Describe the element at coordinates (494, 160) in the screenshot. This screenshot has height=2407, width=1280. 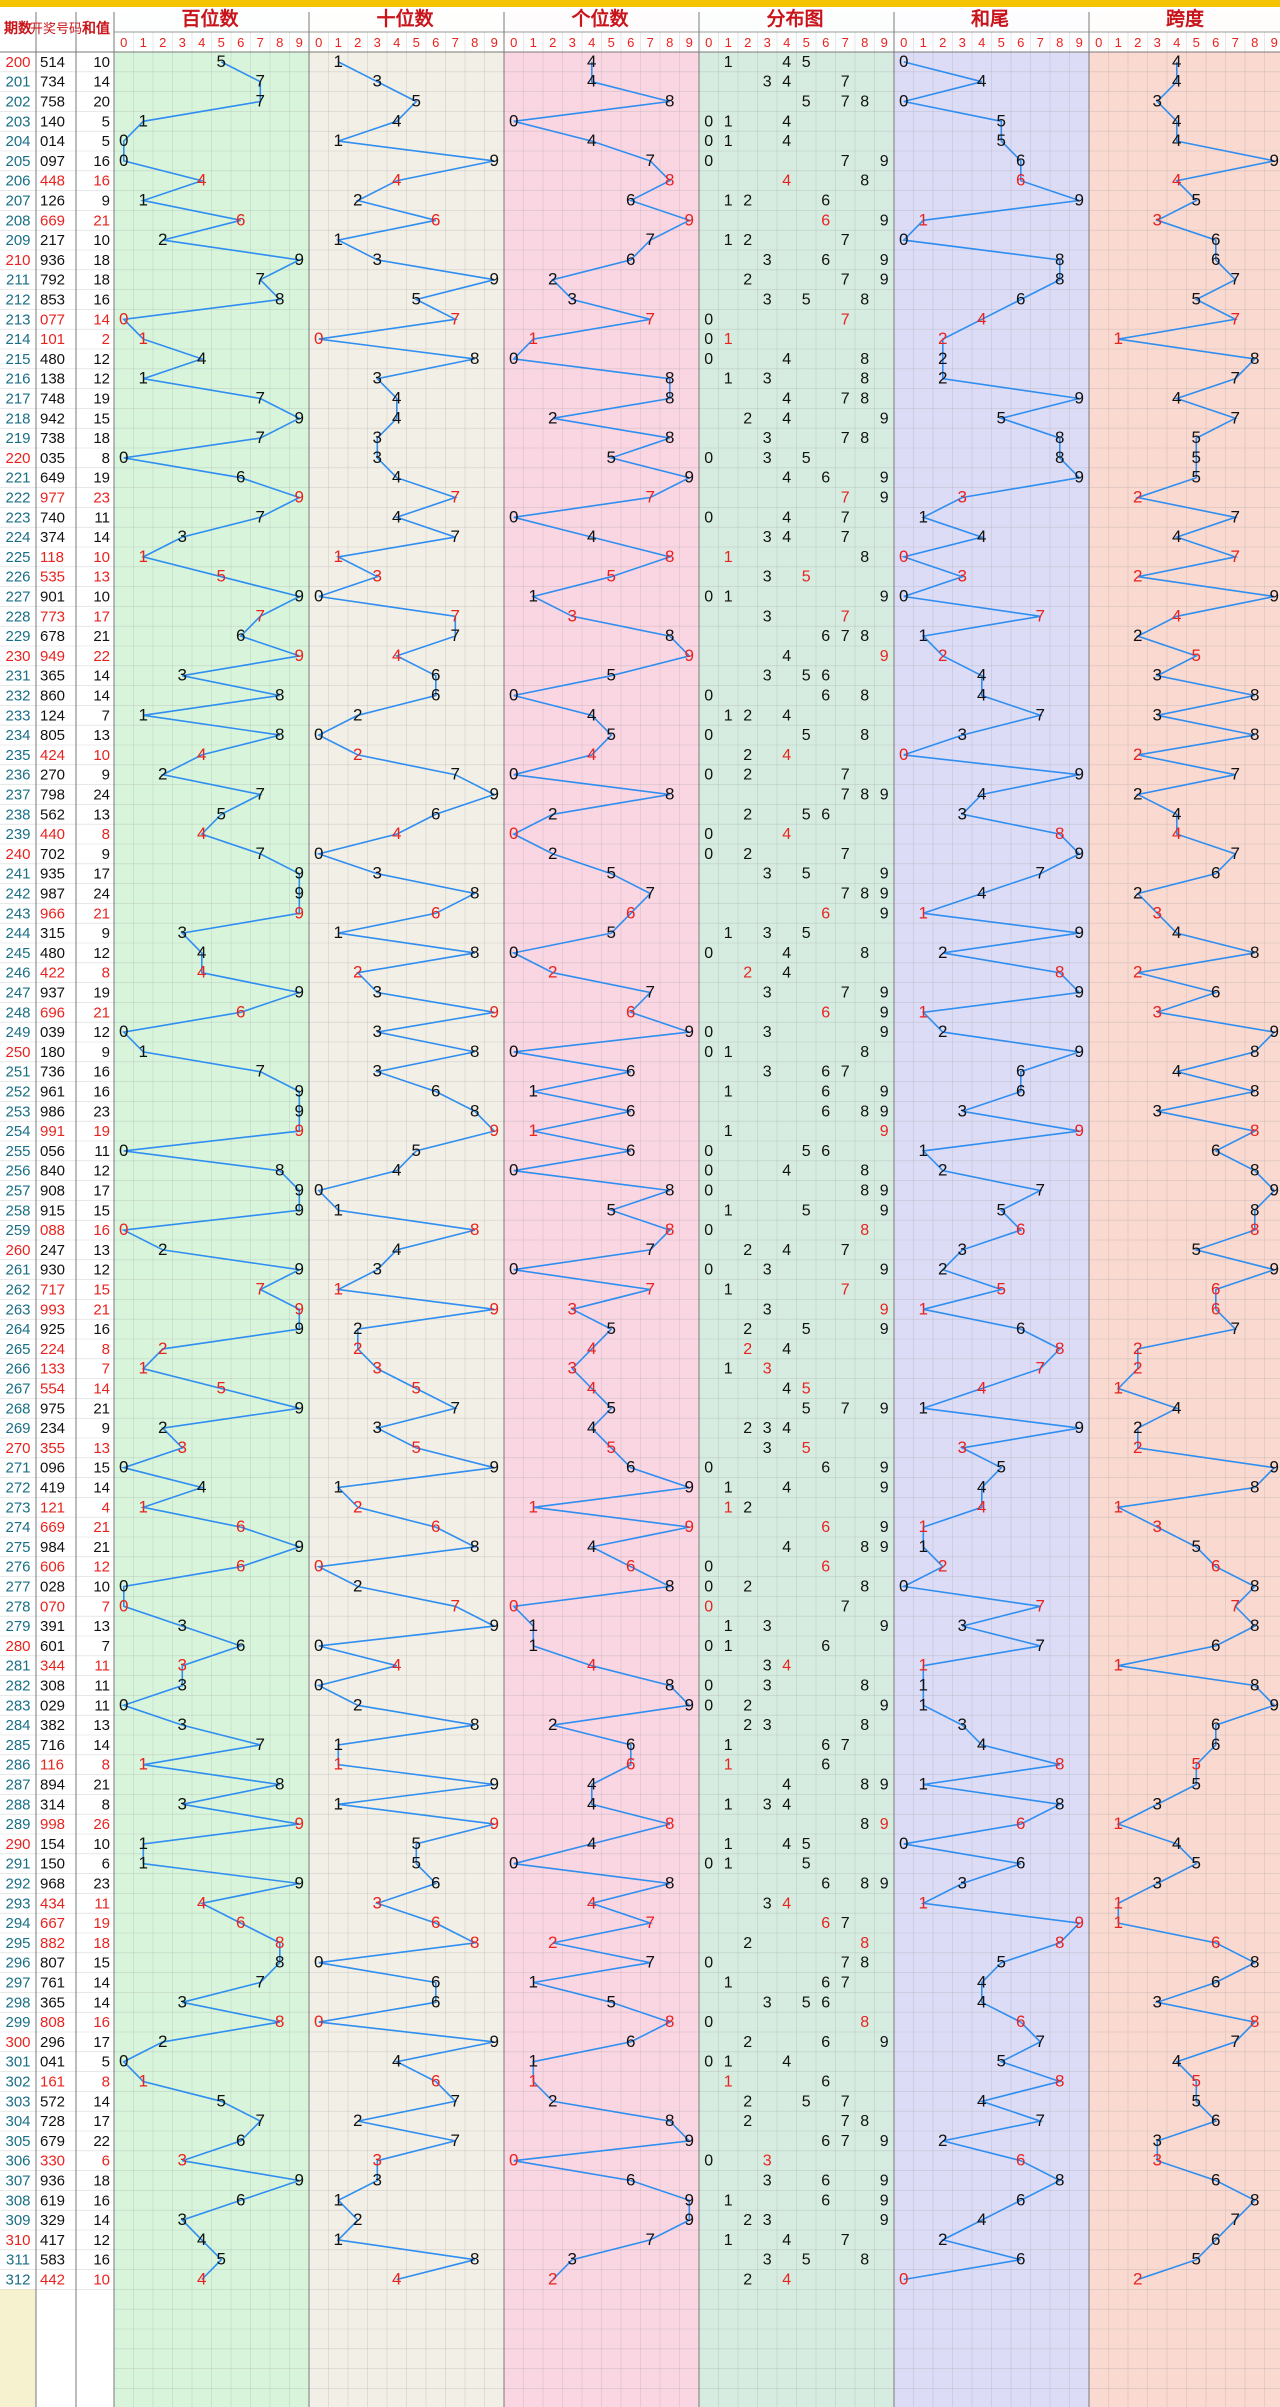
I see `tens-mark: 9` at that location.